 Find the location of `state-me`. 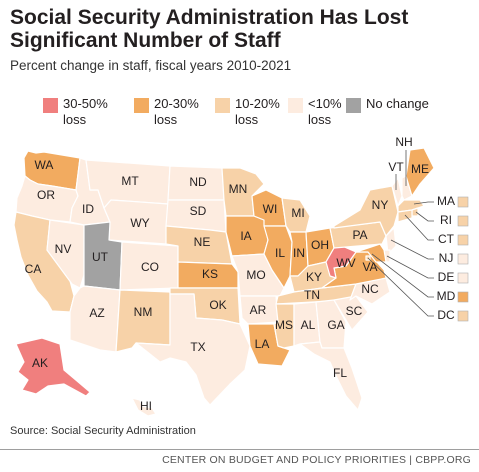

state-me is located at coordinates (420, 172).